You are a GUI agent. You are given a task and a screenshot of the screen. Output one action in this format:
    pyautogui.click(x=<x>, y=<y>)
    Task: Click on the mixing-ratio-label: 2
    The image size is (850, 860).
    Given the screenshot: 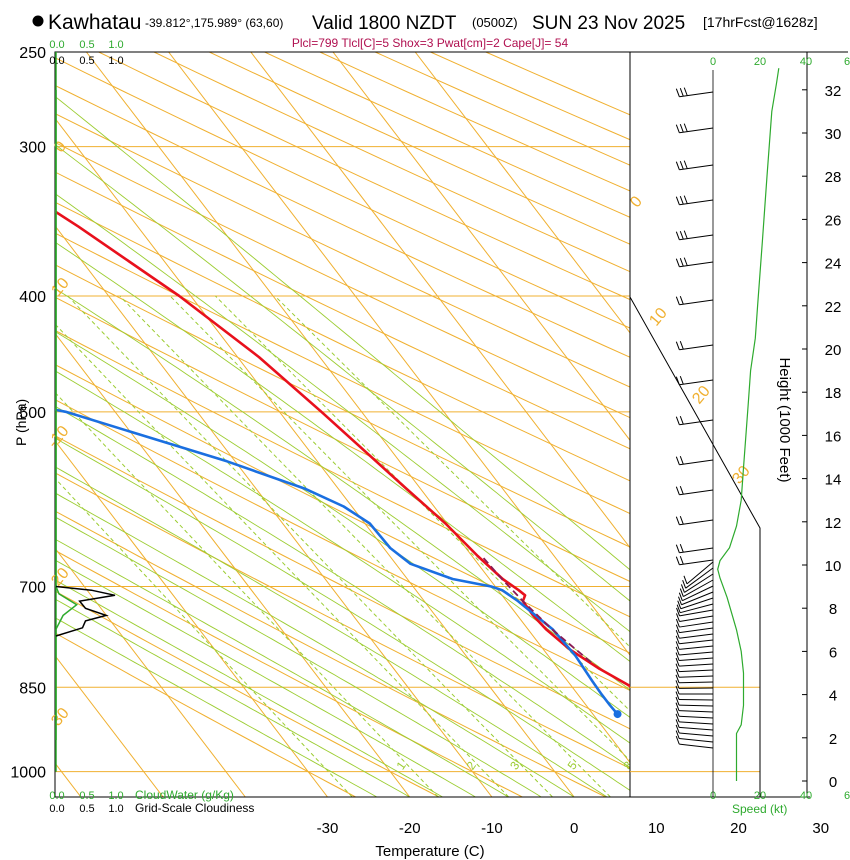 What is the action you would take?
    pyautogui.click(x=471, y=766)
    